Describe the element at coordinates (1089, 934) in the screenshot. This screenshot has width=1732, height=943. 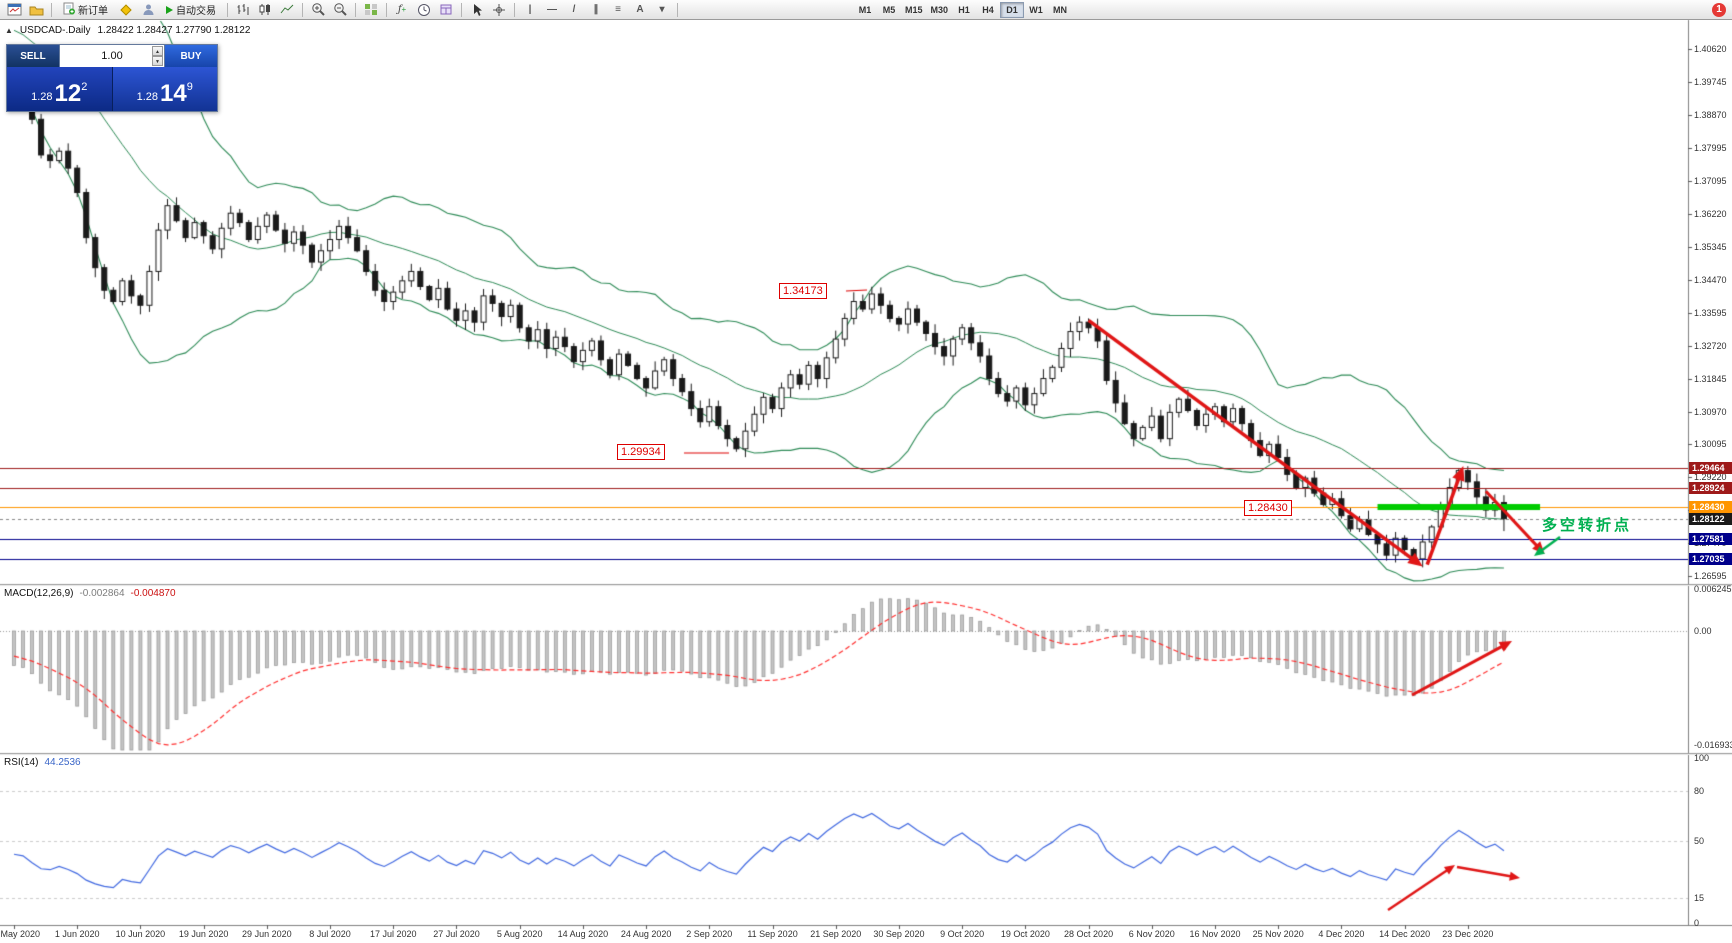
I see `date-axis-label: 28 Oct 2020` at that location.